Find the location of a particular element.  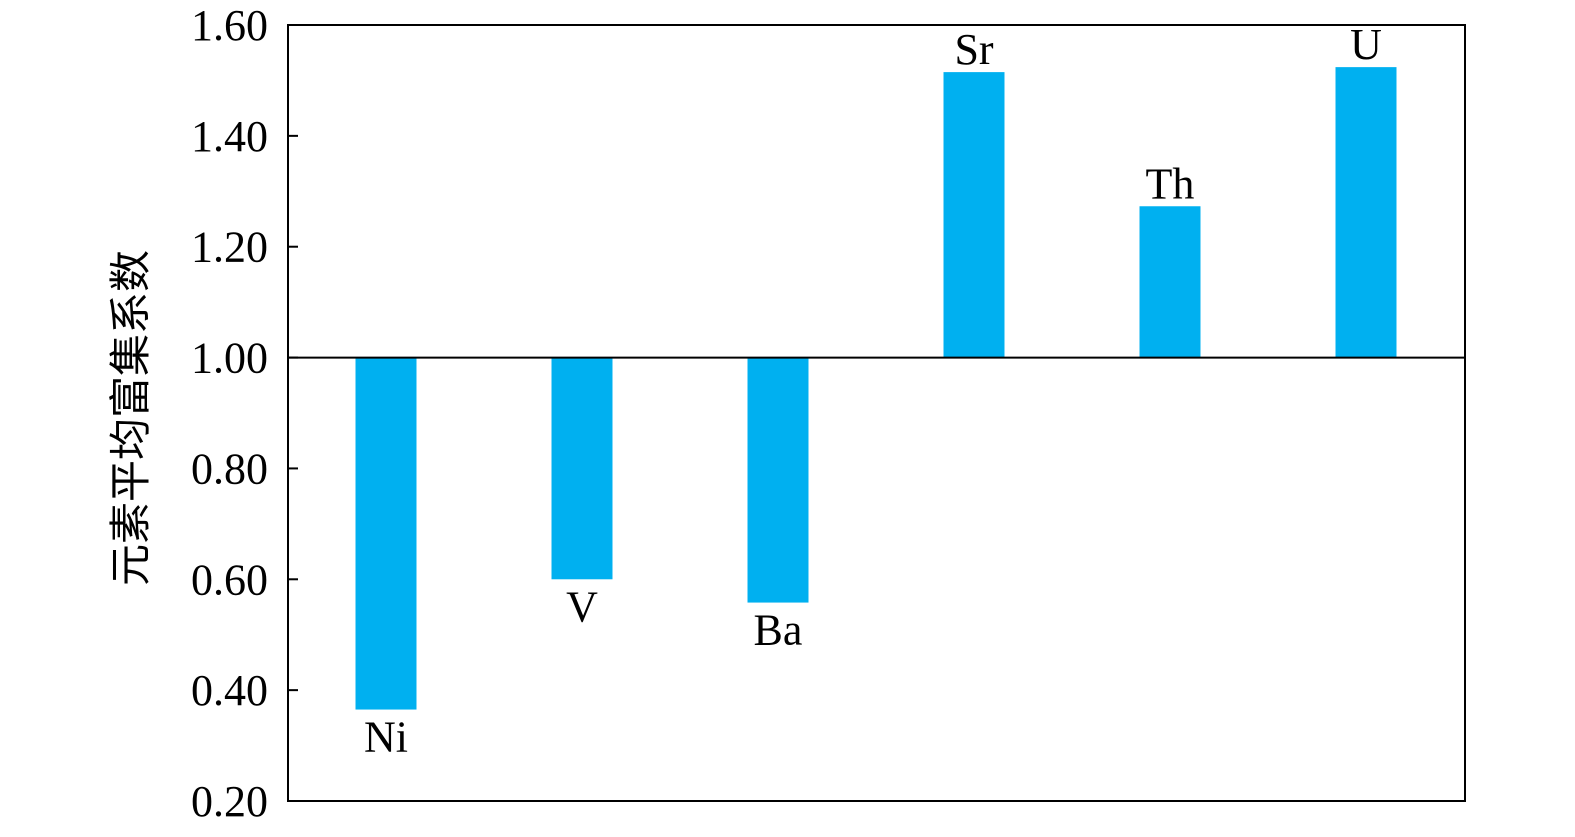

y-tick-label: 0.40 is located at coordinates (229, 690).